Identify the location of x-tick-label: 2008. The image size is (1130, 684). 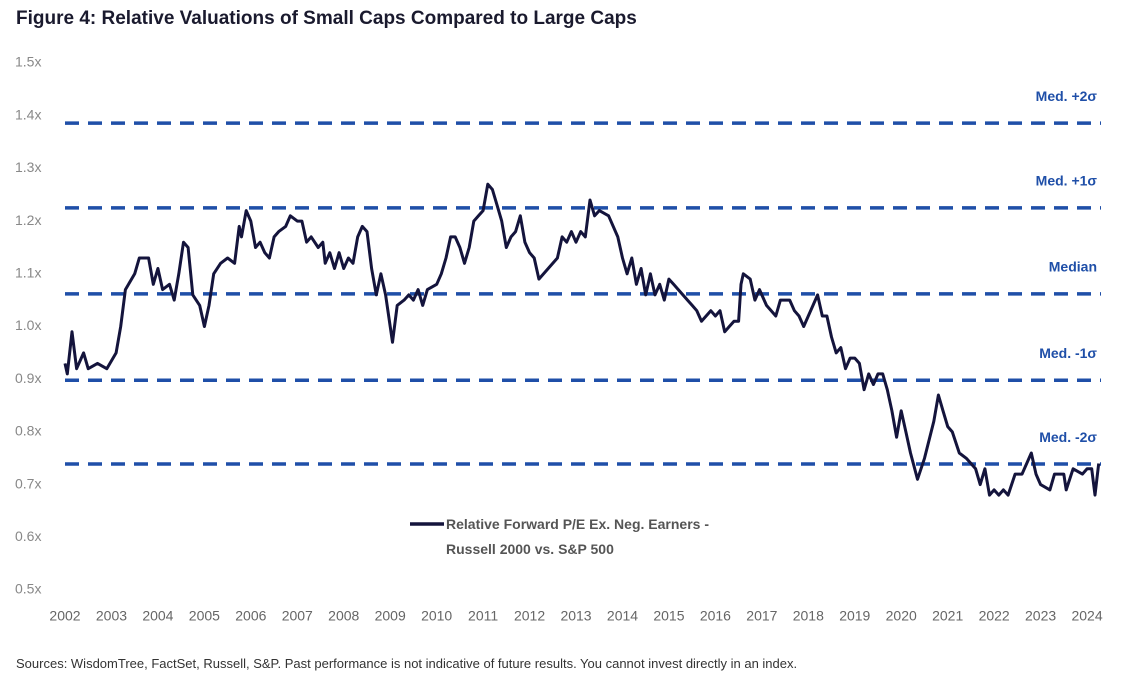
(343, 616).